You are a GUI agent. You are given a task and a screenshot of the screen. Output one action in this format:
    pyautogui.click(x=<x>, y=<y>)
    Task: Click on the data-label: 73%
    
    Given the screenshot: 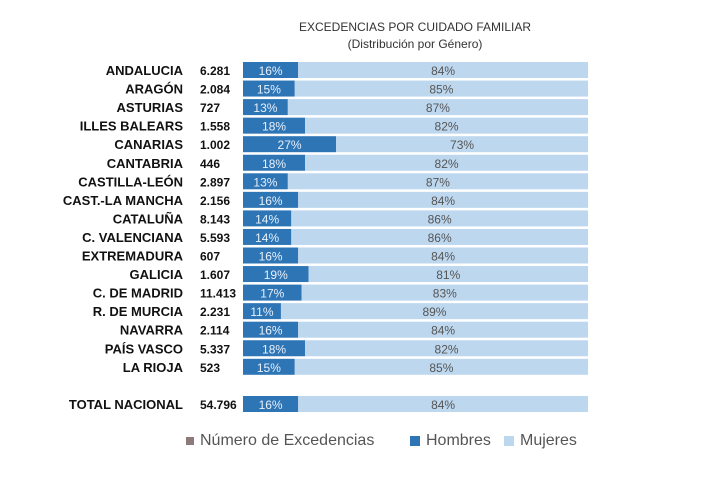 What is the action you would take?
    pyautogui.click(x=462, y=145)
    